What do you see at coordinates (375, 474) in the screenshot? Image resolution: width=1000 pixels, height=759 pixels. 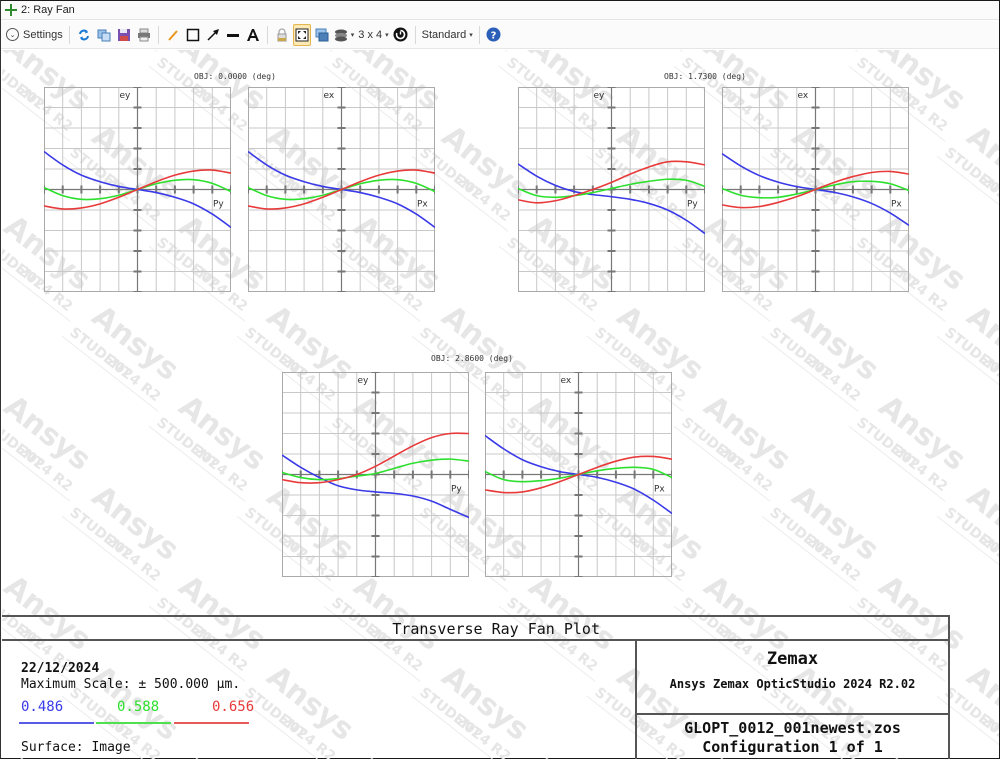 I see `fan-plot-svg: ey Py` at bounding box center [375, 474].